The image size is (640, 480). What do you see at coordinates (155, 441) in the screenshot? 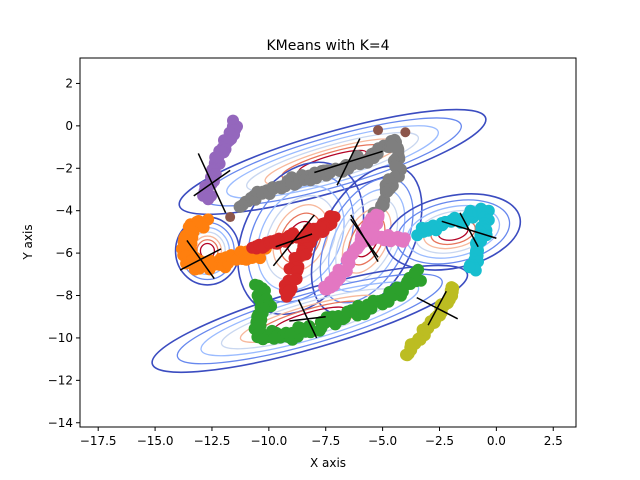
I see `x-tick-label: −15.0` at bounding box center [155, 441].